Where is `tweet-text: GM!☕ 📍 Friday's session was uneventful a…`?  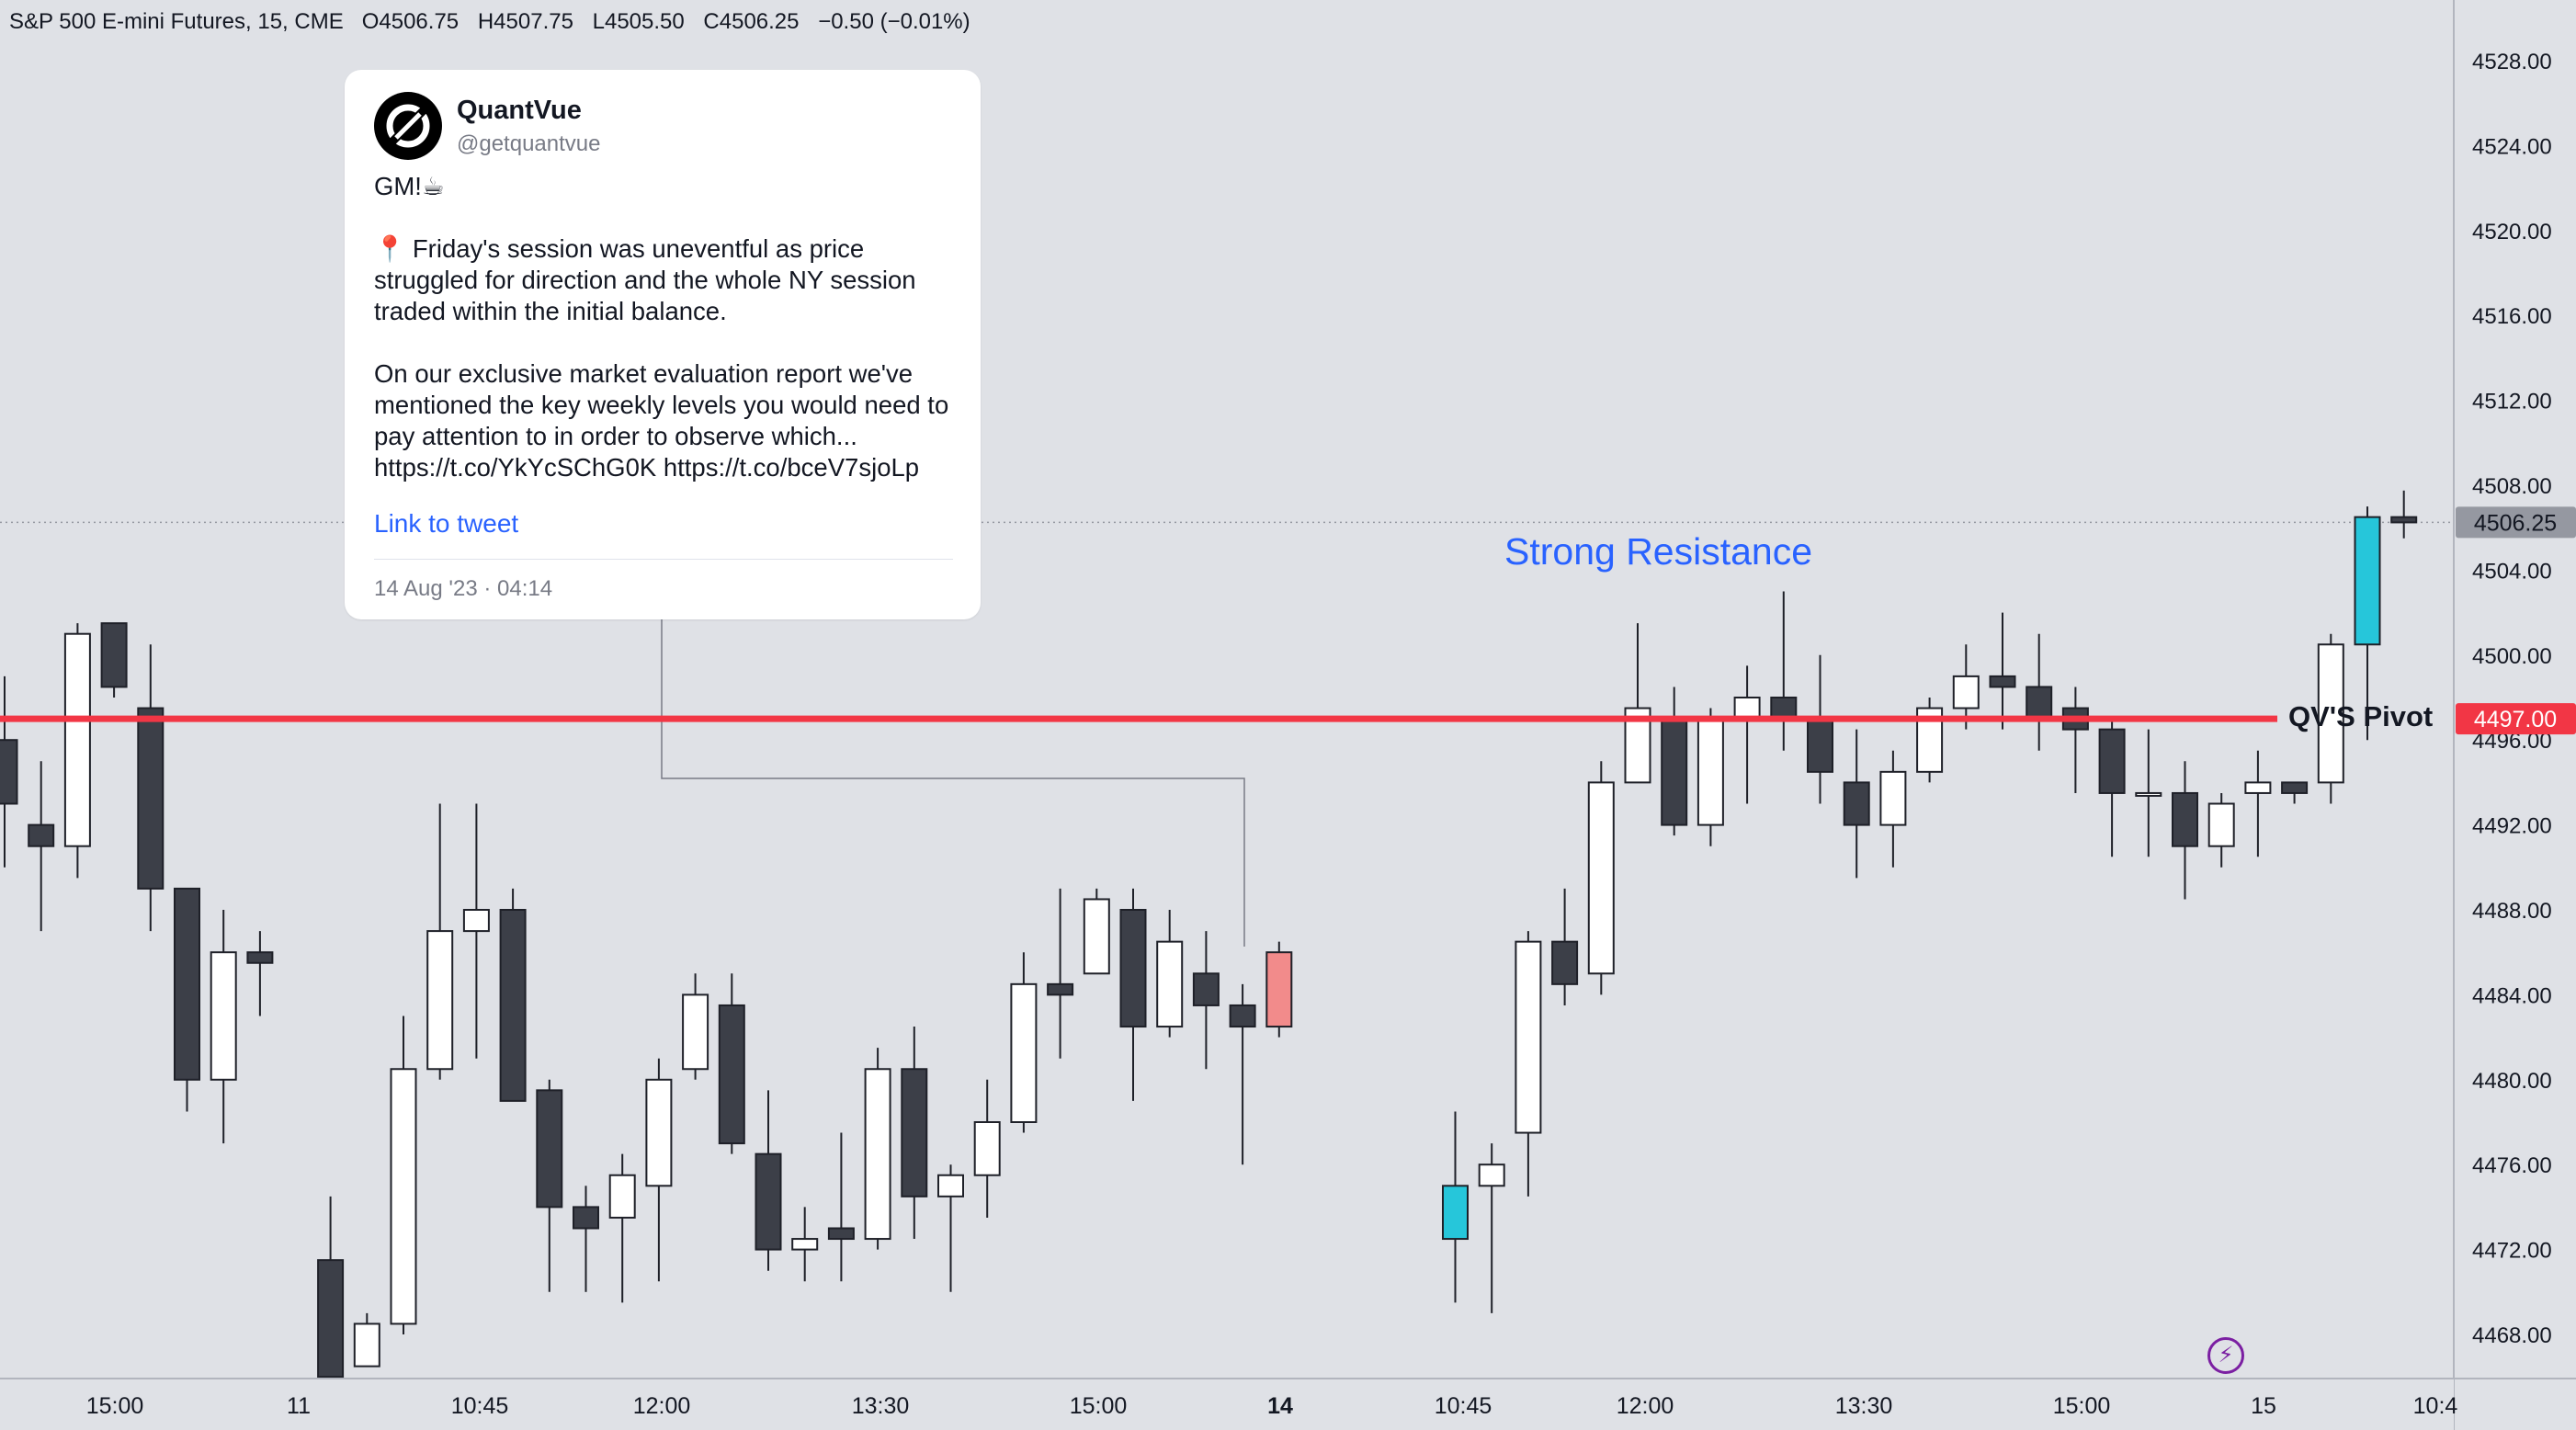
tweet-text: GM!☕ 📍 Friday's session was uneventful a… is located at coordinates (661, 327).